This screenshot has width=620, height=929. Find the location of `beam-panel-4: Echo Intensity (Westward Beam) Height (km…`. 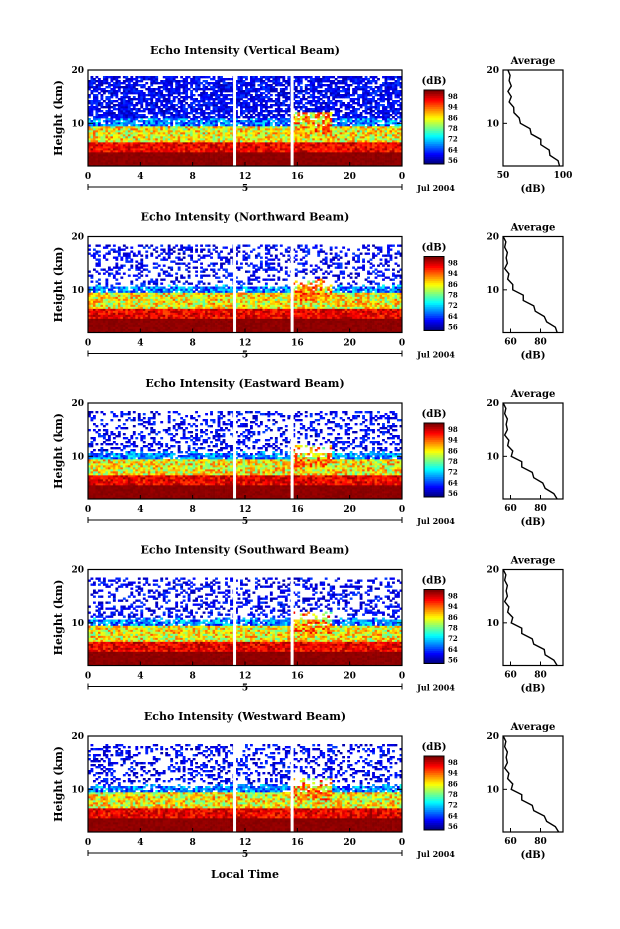

beam-panel-4: Echo Intensity (Westward Beam) Height (km… is located at coordinates (307, 785).